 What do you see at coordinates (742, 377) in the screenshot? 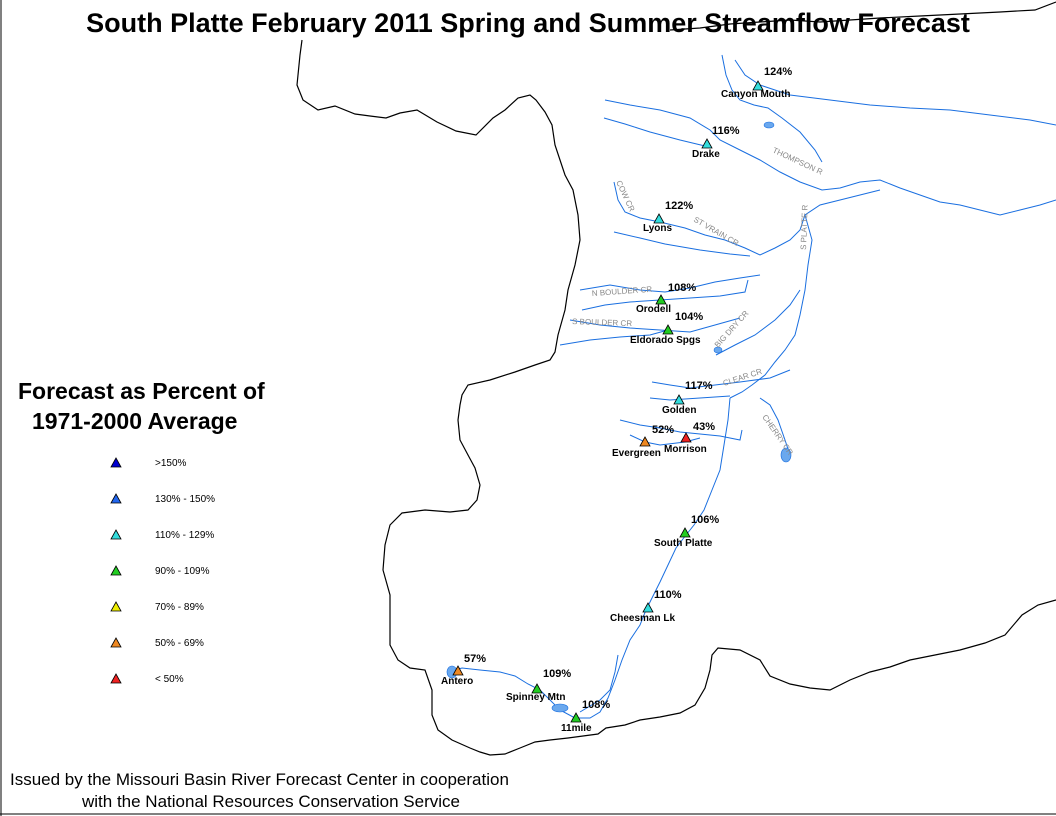
I see `river-label: CLEAR CR` at bounding box center [742, 377].